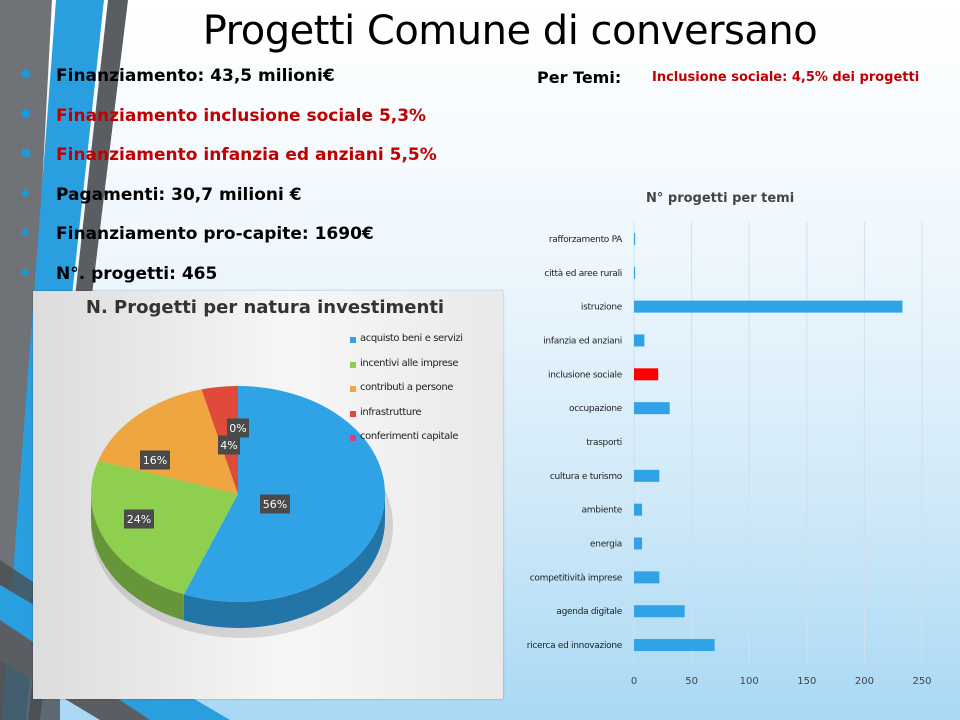  I want to click on bar-category-label: ambiente, so click(602, 511).